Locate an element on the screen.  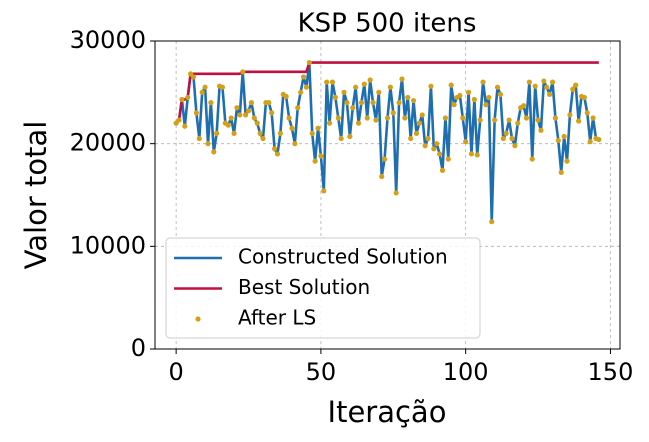
chart-title: KSP 500 itens is located at coordinates (387, 24).